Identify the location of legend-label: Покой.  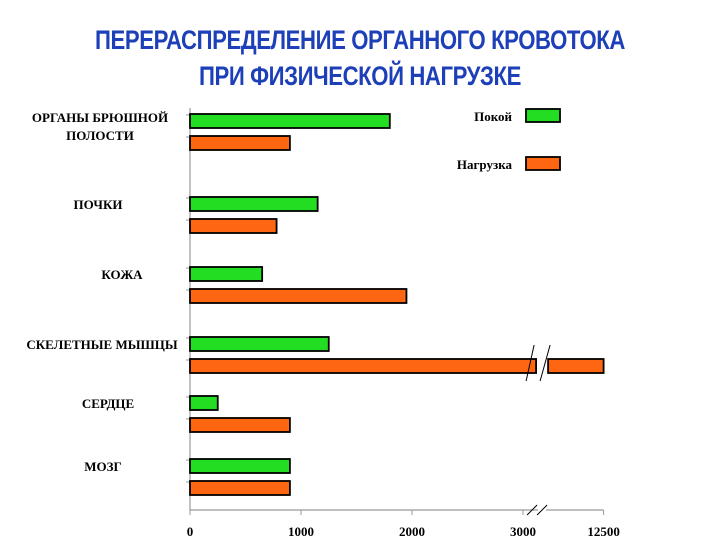
(493, 116).